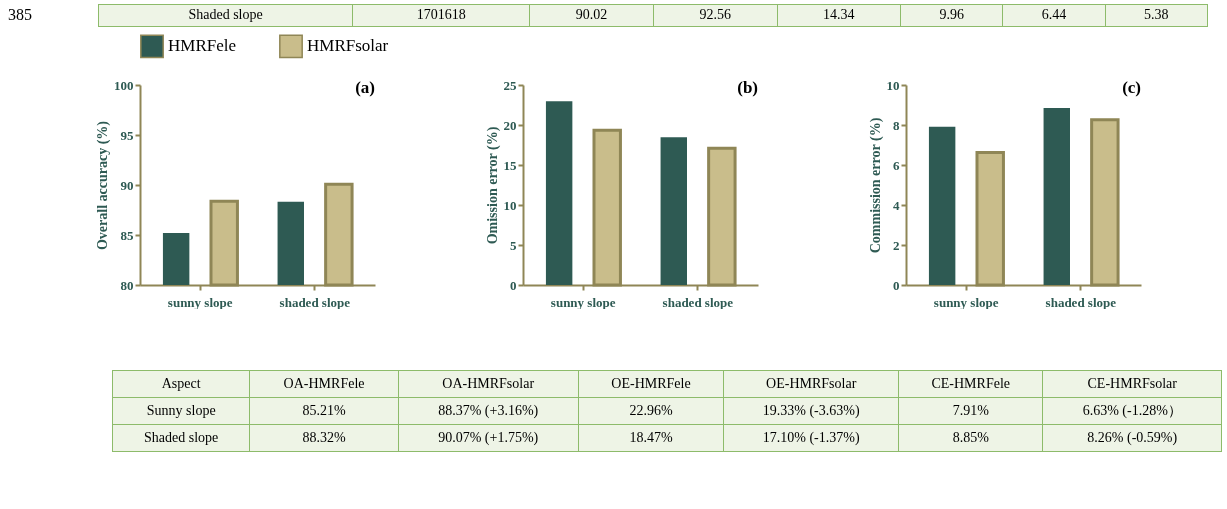 The width and height of the screenshot is (1227, 509). I want to click on chart-title: (b), so click(747, 87).